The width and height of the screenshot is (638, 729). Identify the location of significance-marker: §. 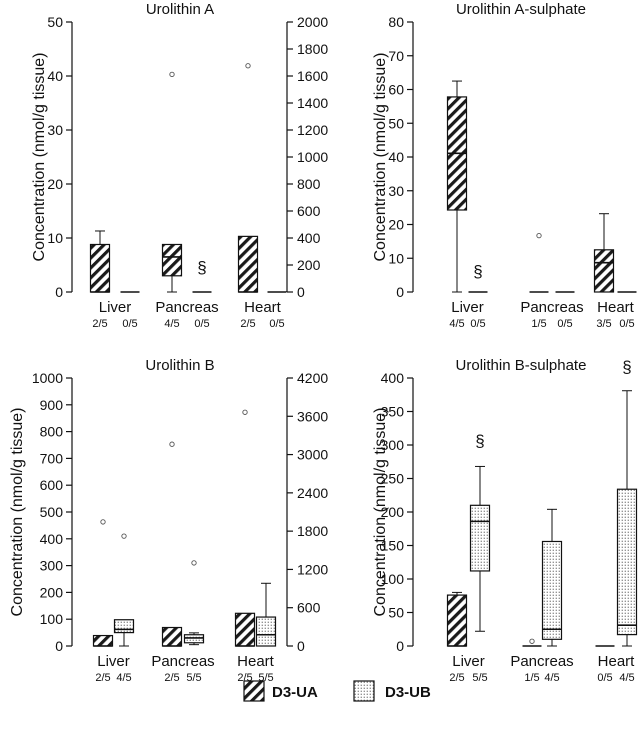
(477, 271).